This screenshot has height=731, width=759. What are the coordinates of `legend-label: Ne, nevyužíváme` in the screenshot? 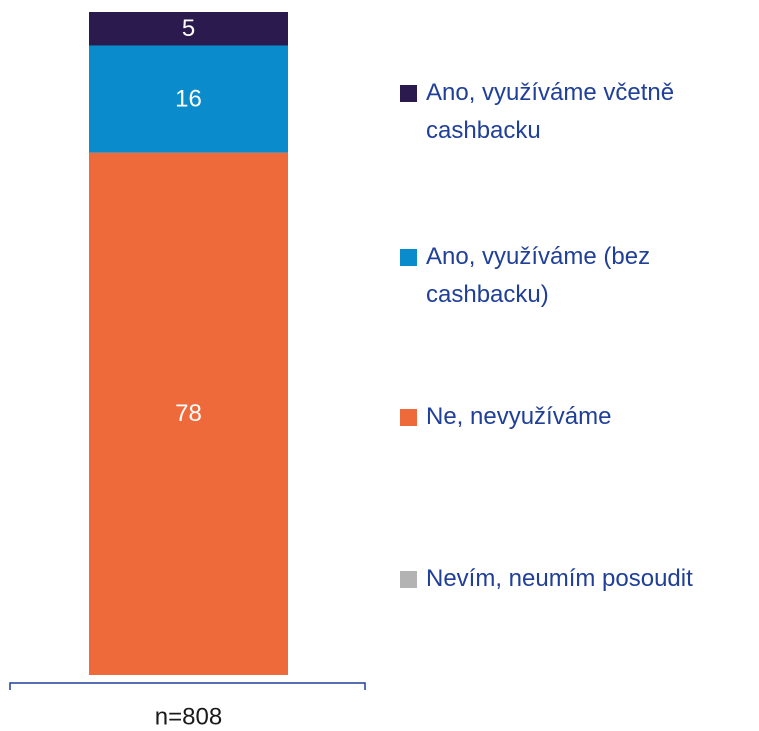 It's located at (519, 416).